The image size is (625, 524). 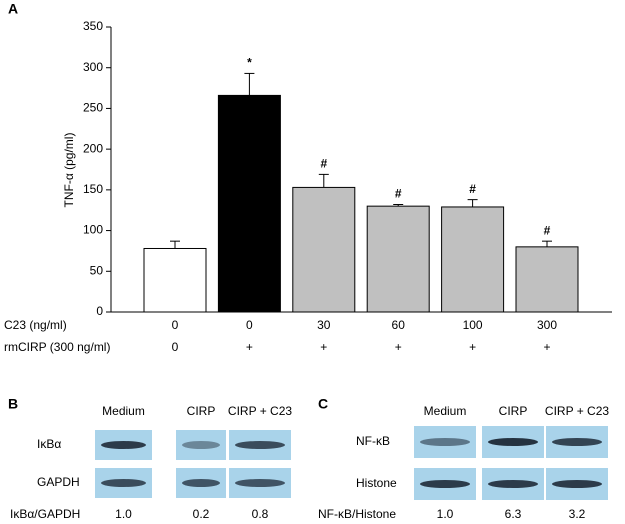 I want to click on y-tick-label: 0, so click(x=99, y=311).